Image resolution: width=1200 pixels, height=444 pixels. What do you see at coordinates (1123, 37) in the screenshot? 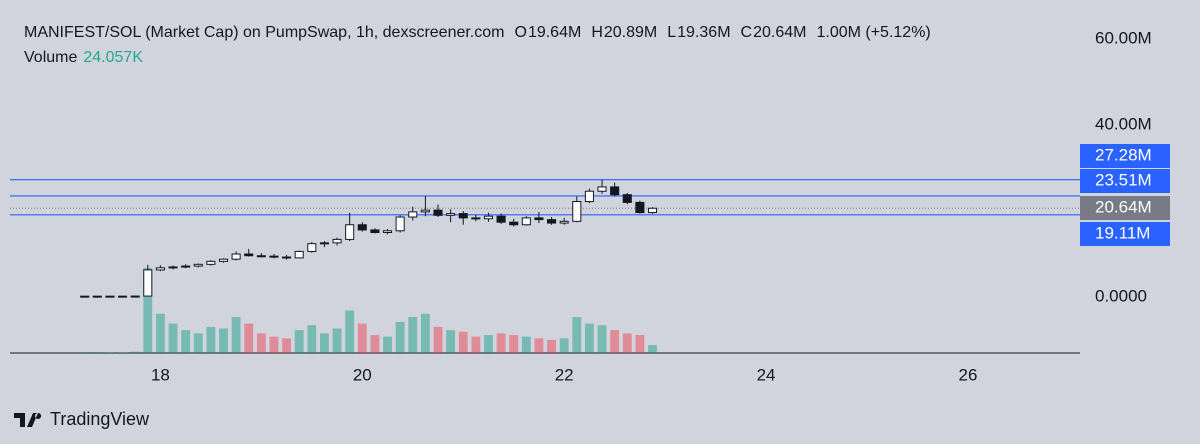
I see `y-tick-label: 60.00M` at bounding box center [1123, 37].